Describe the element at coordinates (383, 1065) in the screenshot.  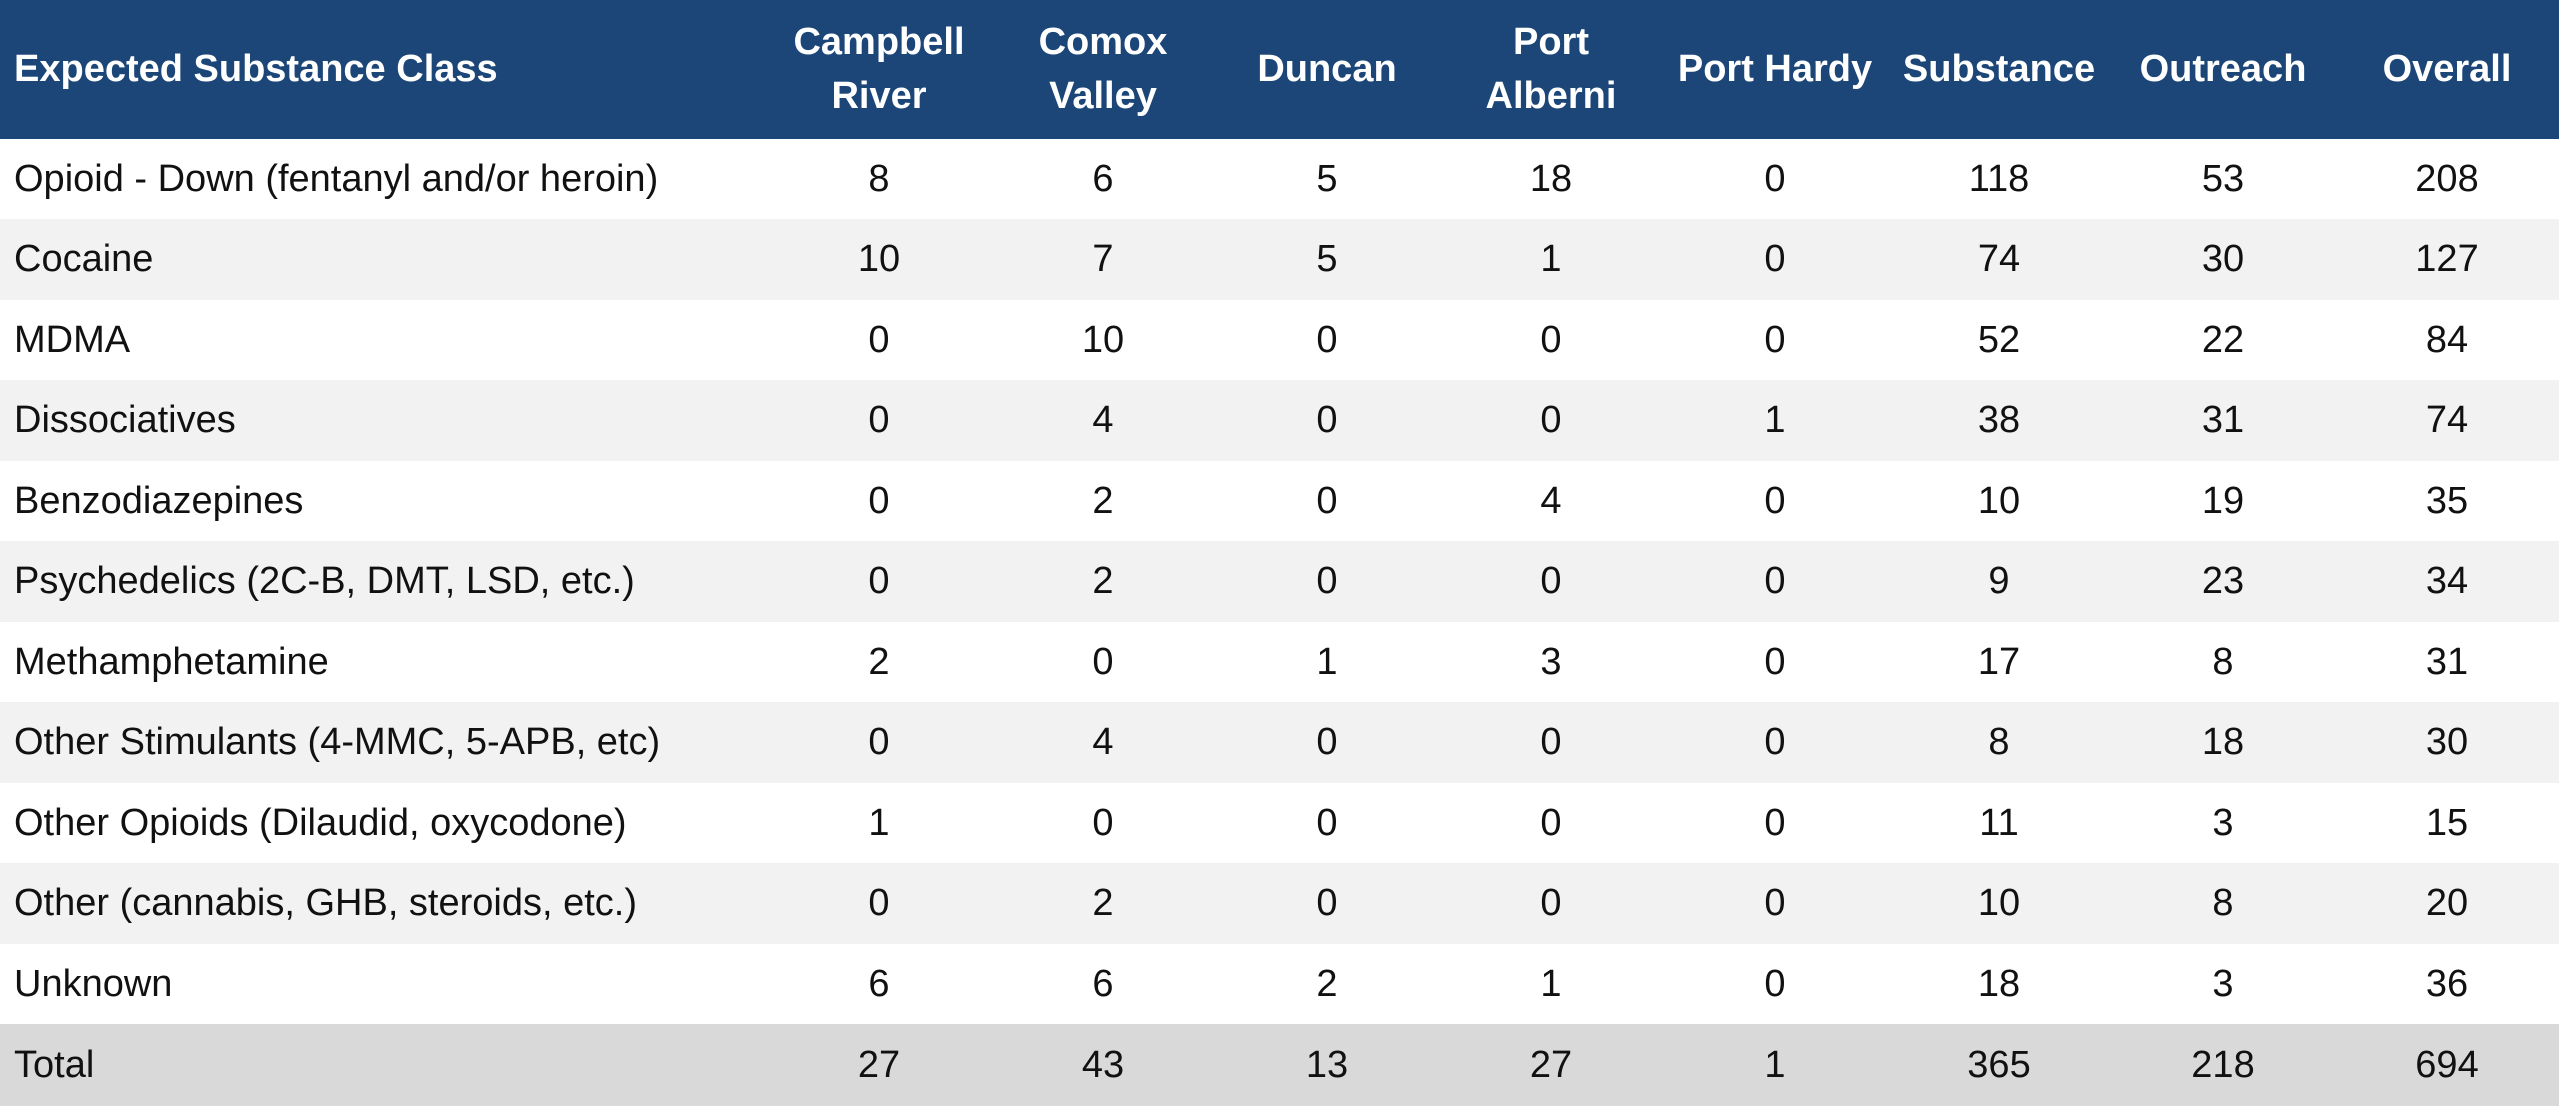
I see `row-label: Total` at that location.